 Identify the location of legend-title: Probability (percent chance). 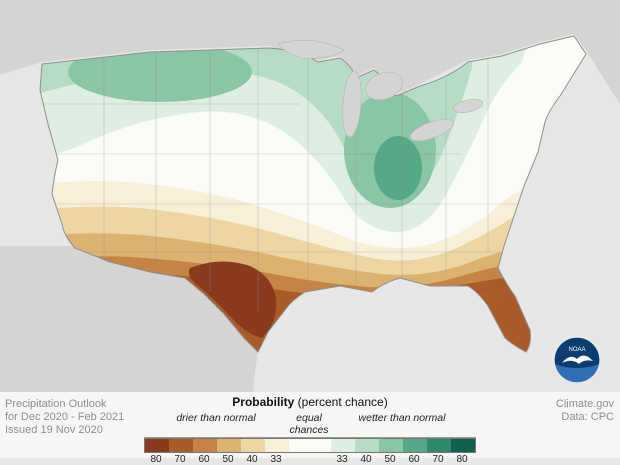
(310, 402).